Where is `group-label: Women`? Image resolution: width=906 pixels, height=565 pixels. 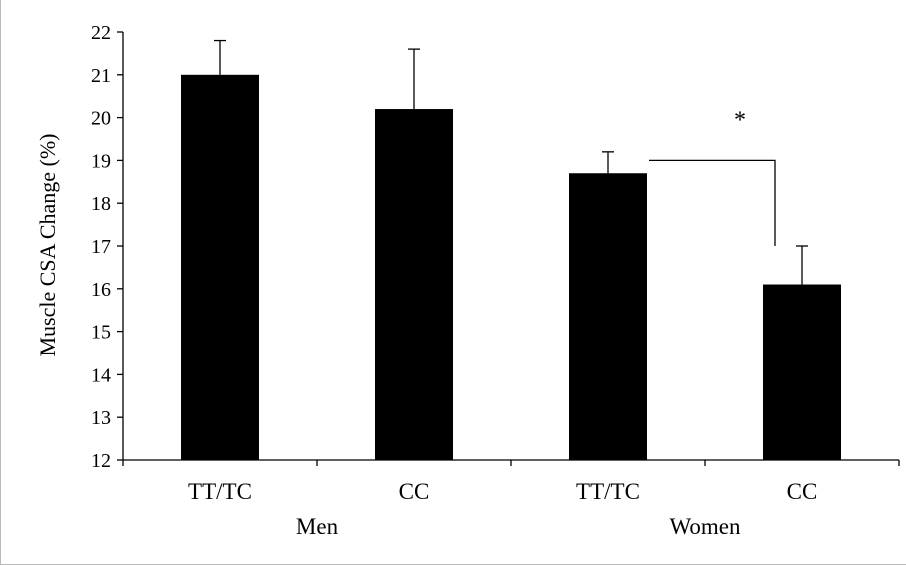 group-label: Women is located at coordinates (705, 526).